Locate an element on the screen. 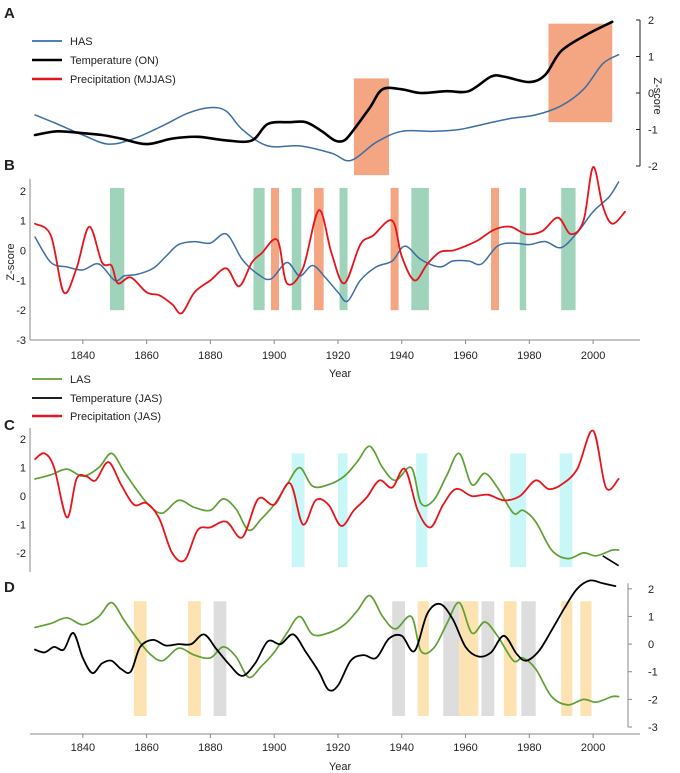  panel-a-shaded-regions is located at coordinates (483, 99).